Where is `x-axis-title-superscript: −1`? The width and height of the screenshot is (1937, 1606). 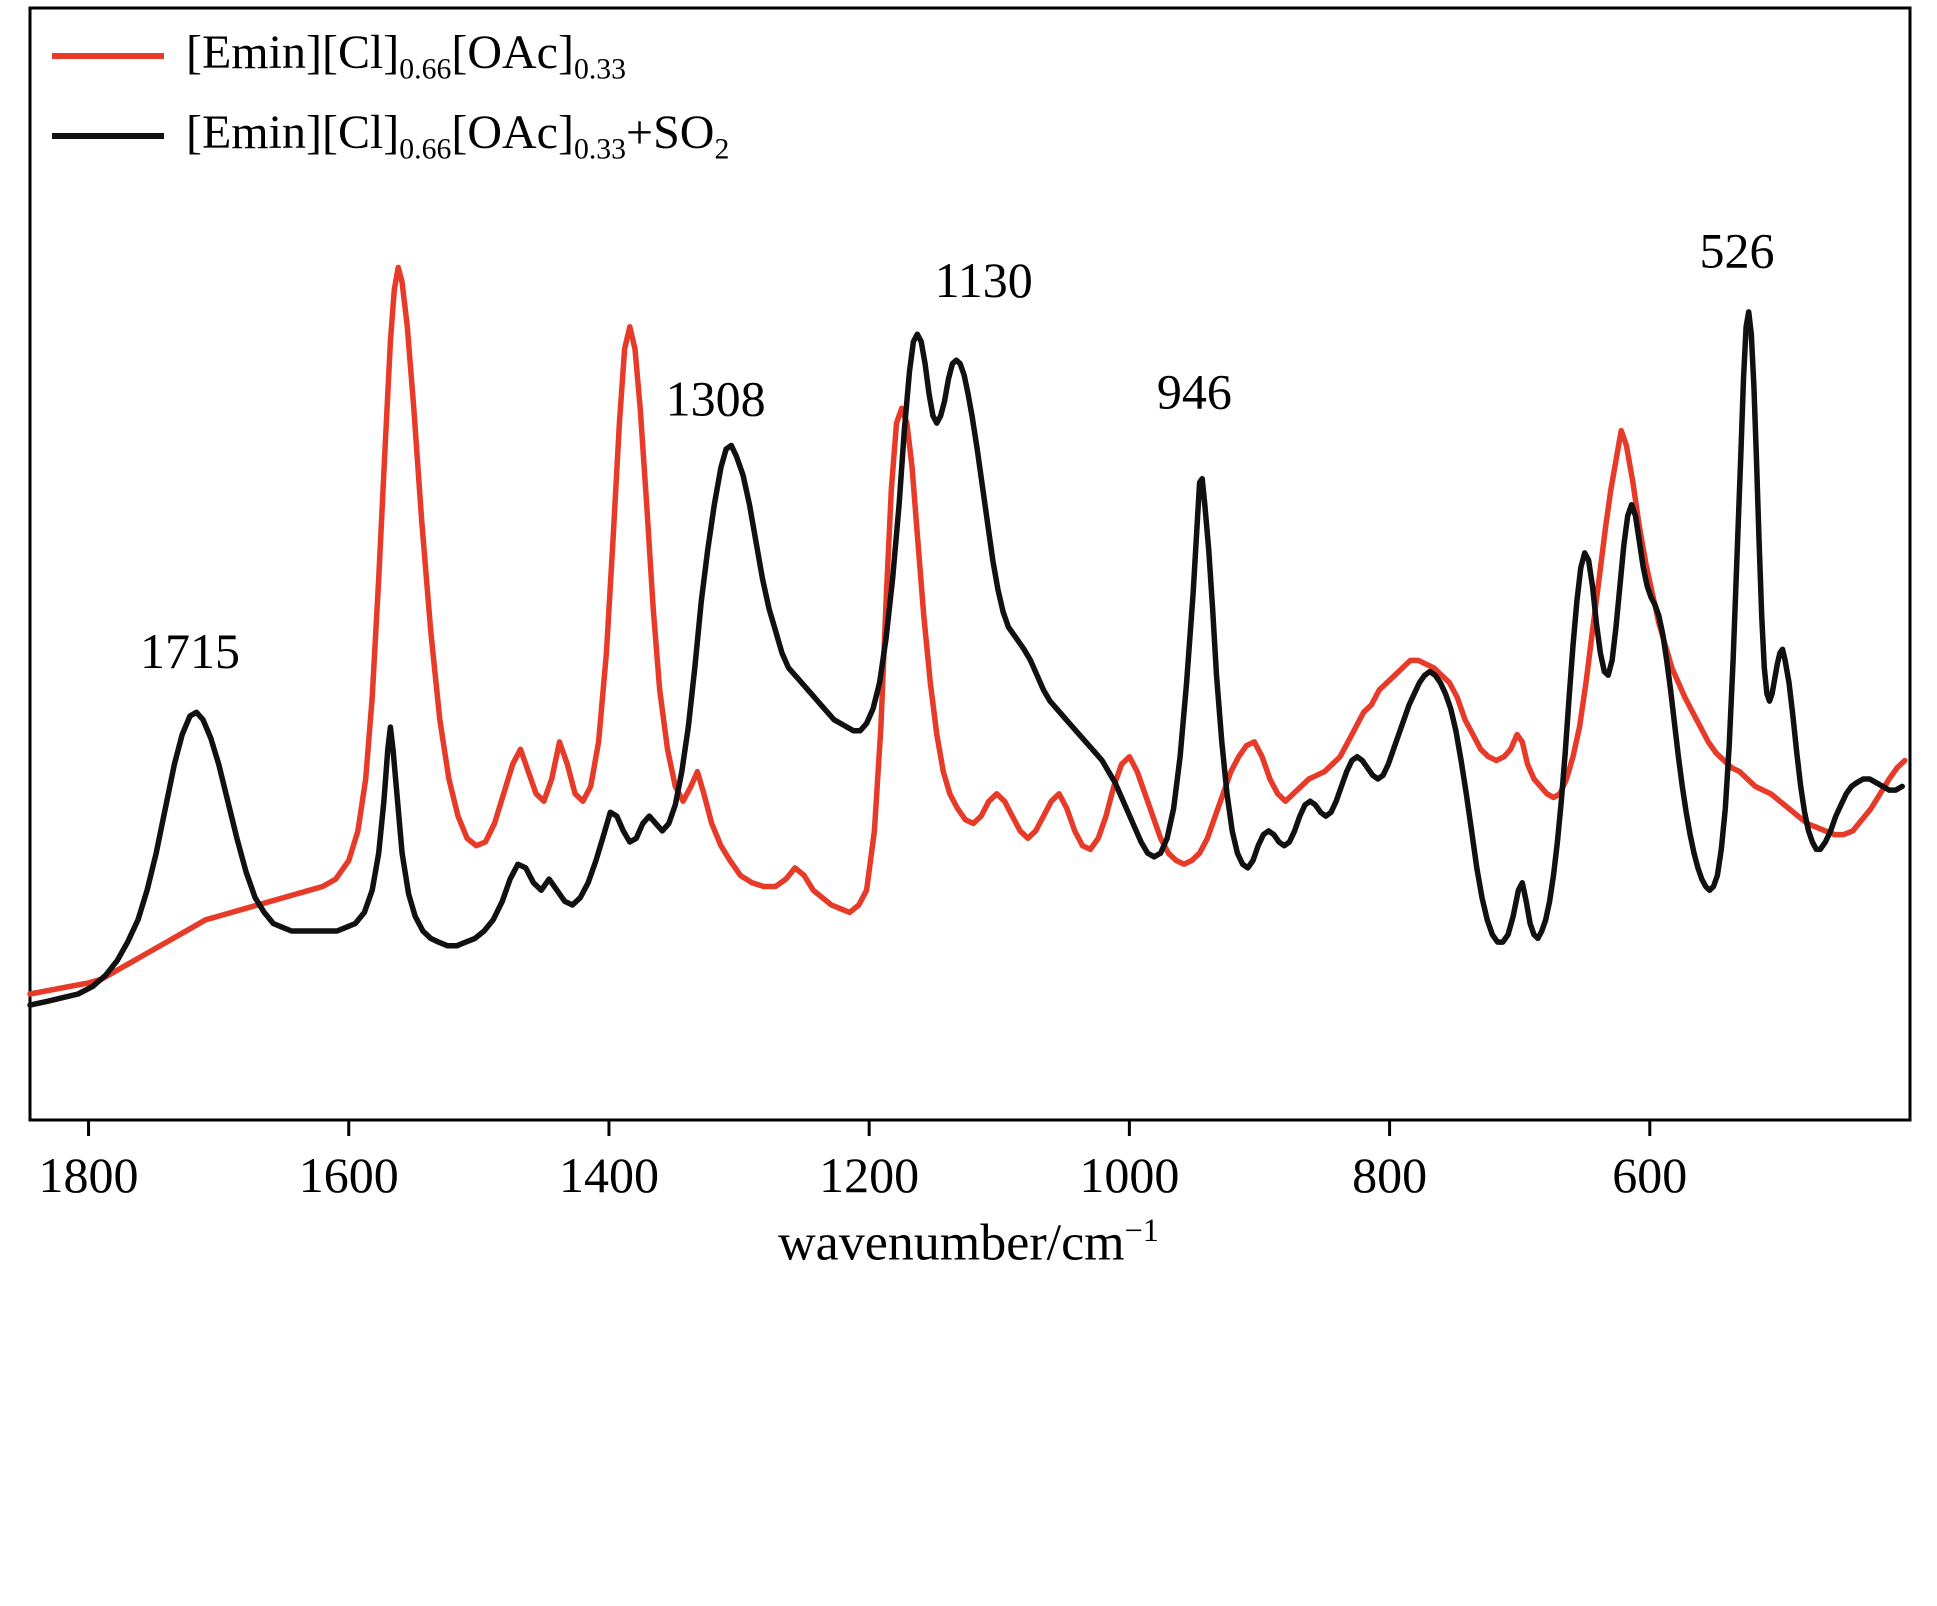 x-axis-title-superscript: −1 is located at coordinates (1141, 1230).